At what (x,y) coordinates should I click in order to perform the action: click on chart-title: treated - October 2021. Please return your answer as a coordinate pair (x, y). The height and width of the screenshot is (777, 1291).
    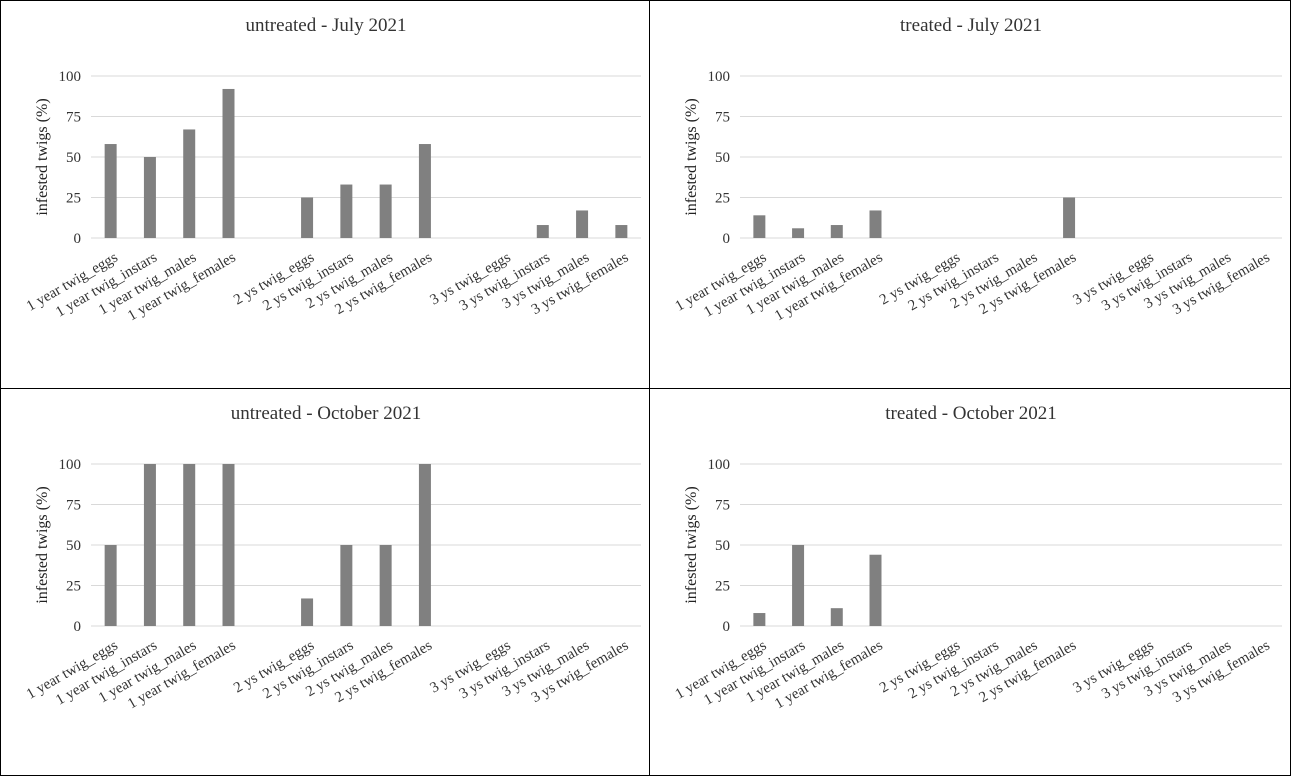
    Looking at the image, I should click on (970, 413).